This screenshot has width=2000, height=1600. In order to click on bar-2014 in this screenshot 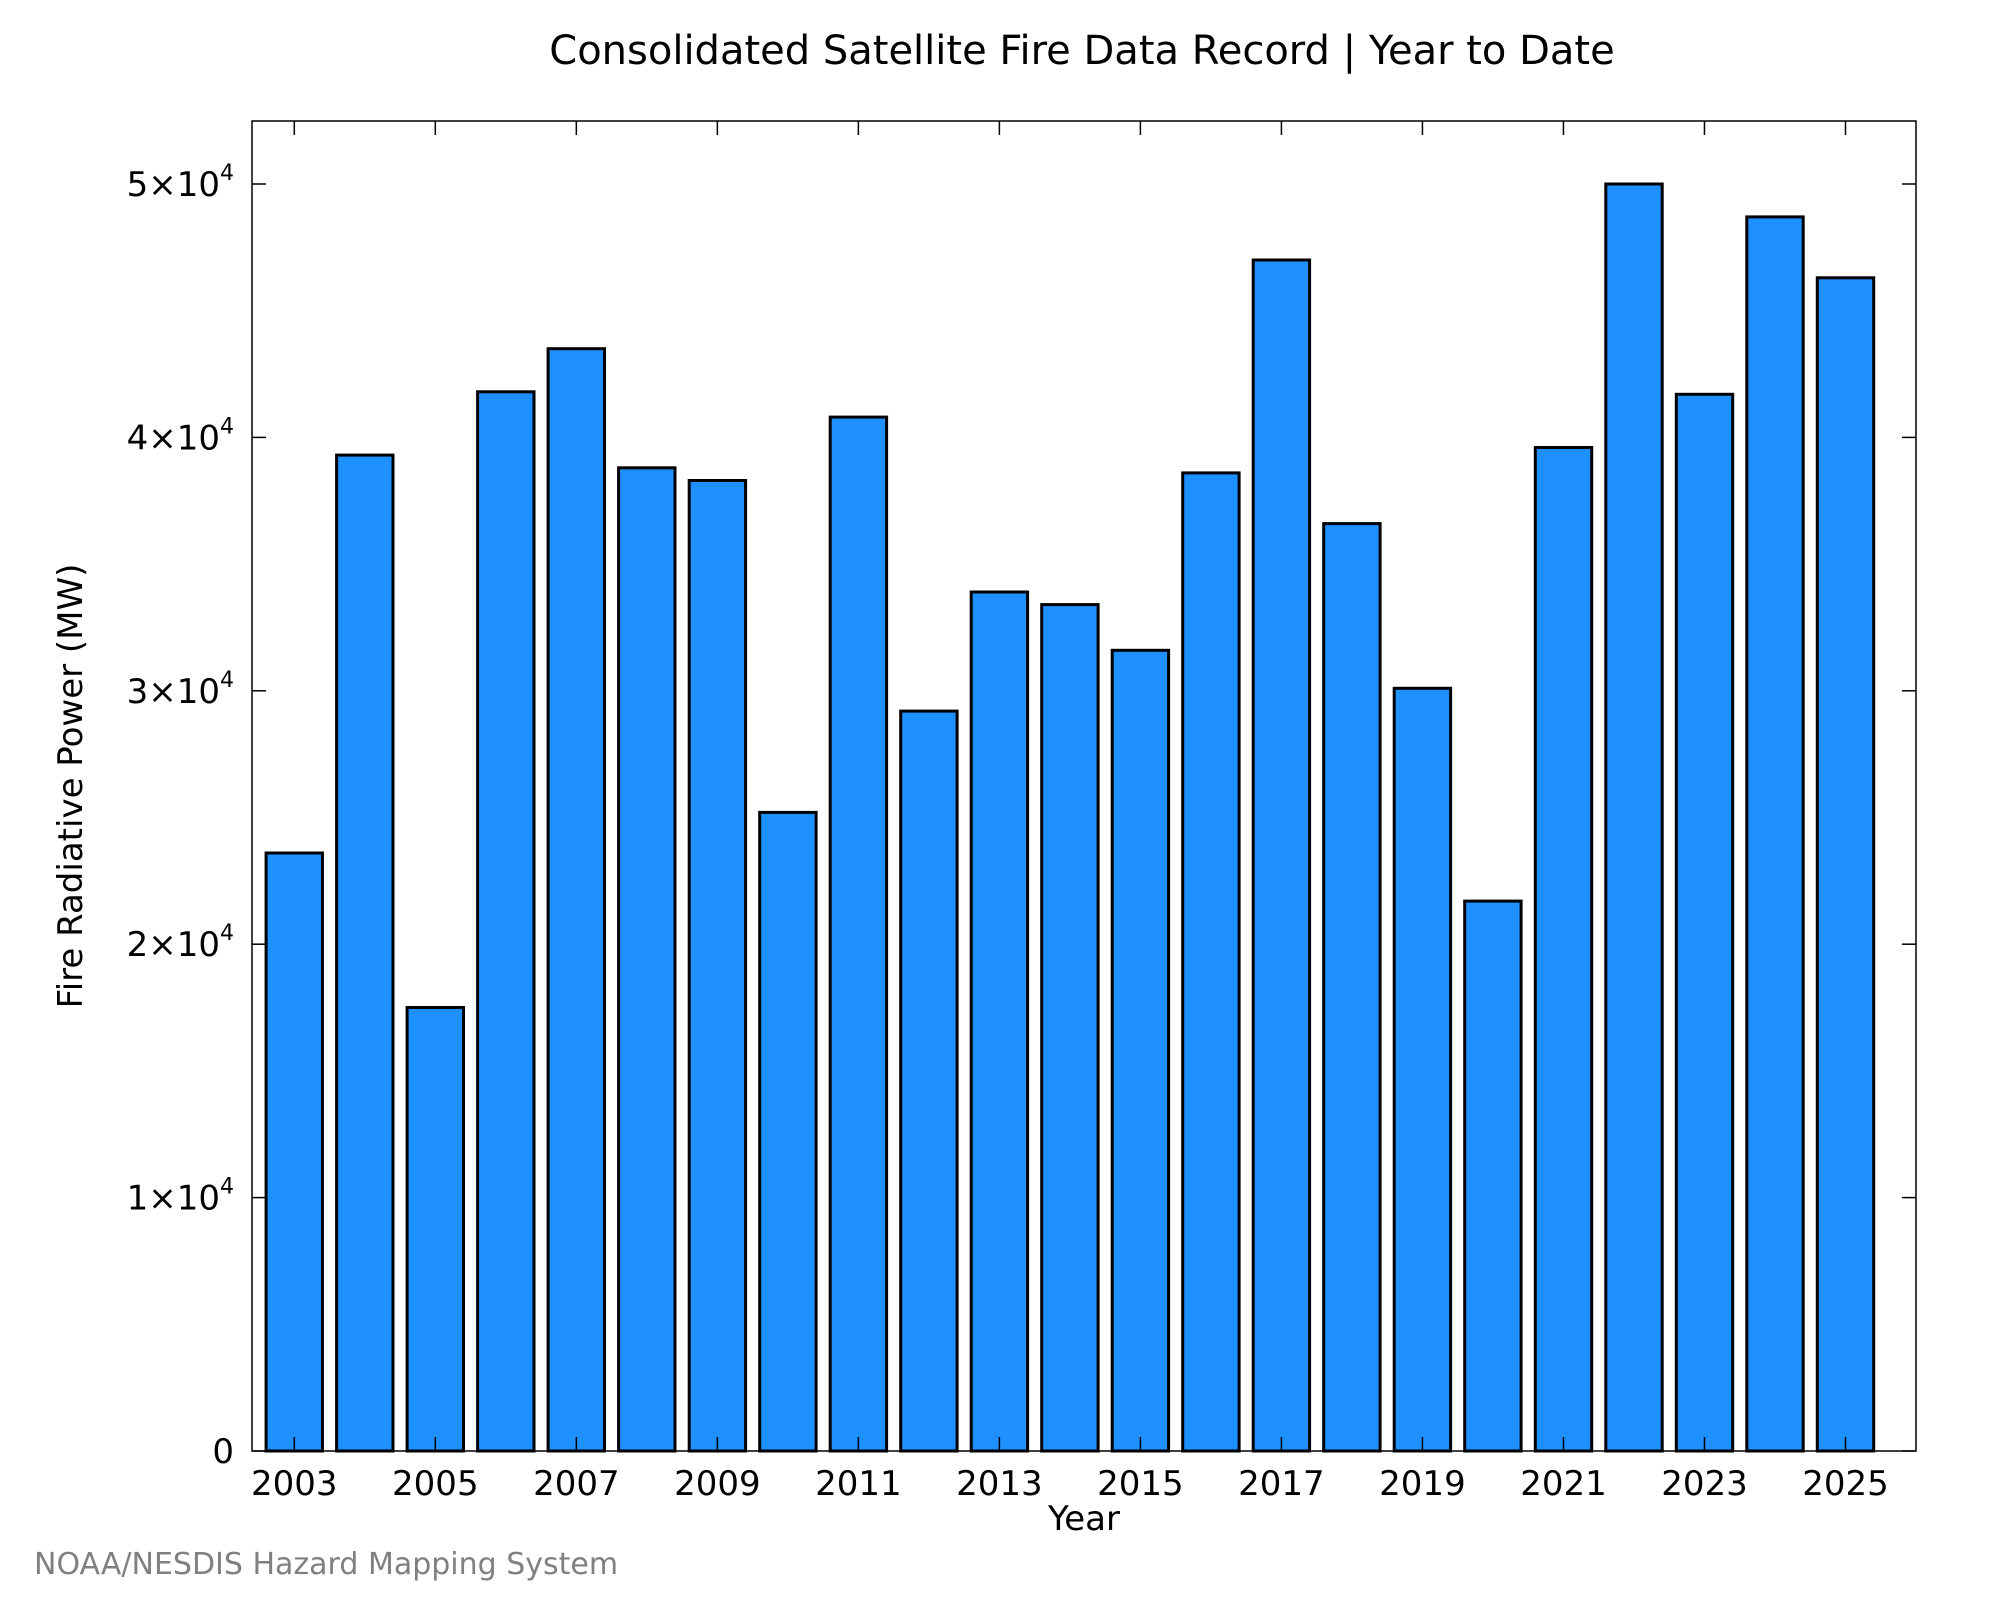, I will do `click(1070, 1028)`.